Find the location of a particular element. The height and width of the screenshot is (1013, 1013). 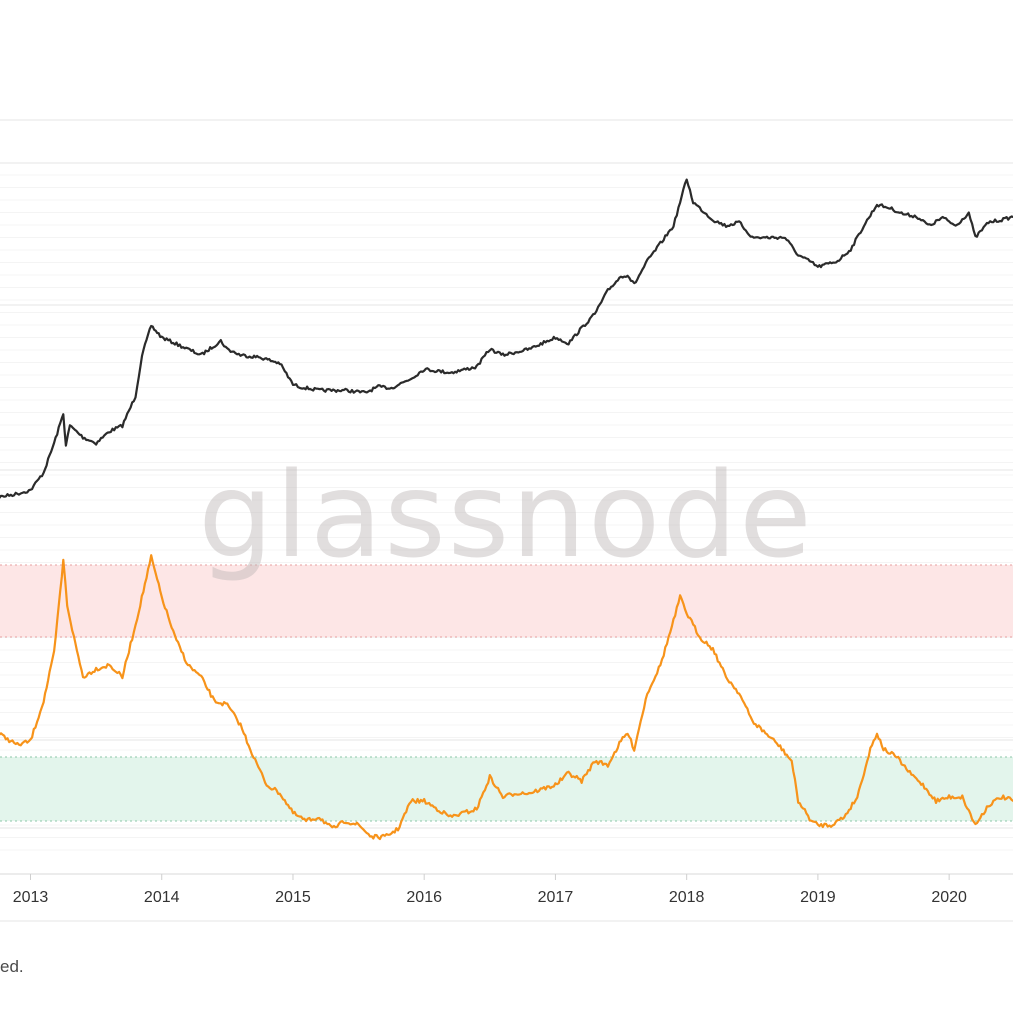

x-tick-label: 2013 is located at coordinates (31, 897).